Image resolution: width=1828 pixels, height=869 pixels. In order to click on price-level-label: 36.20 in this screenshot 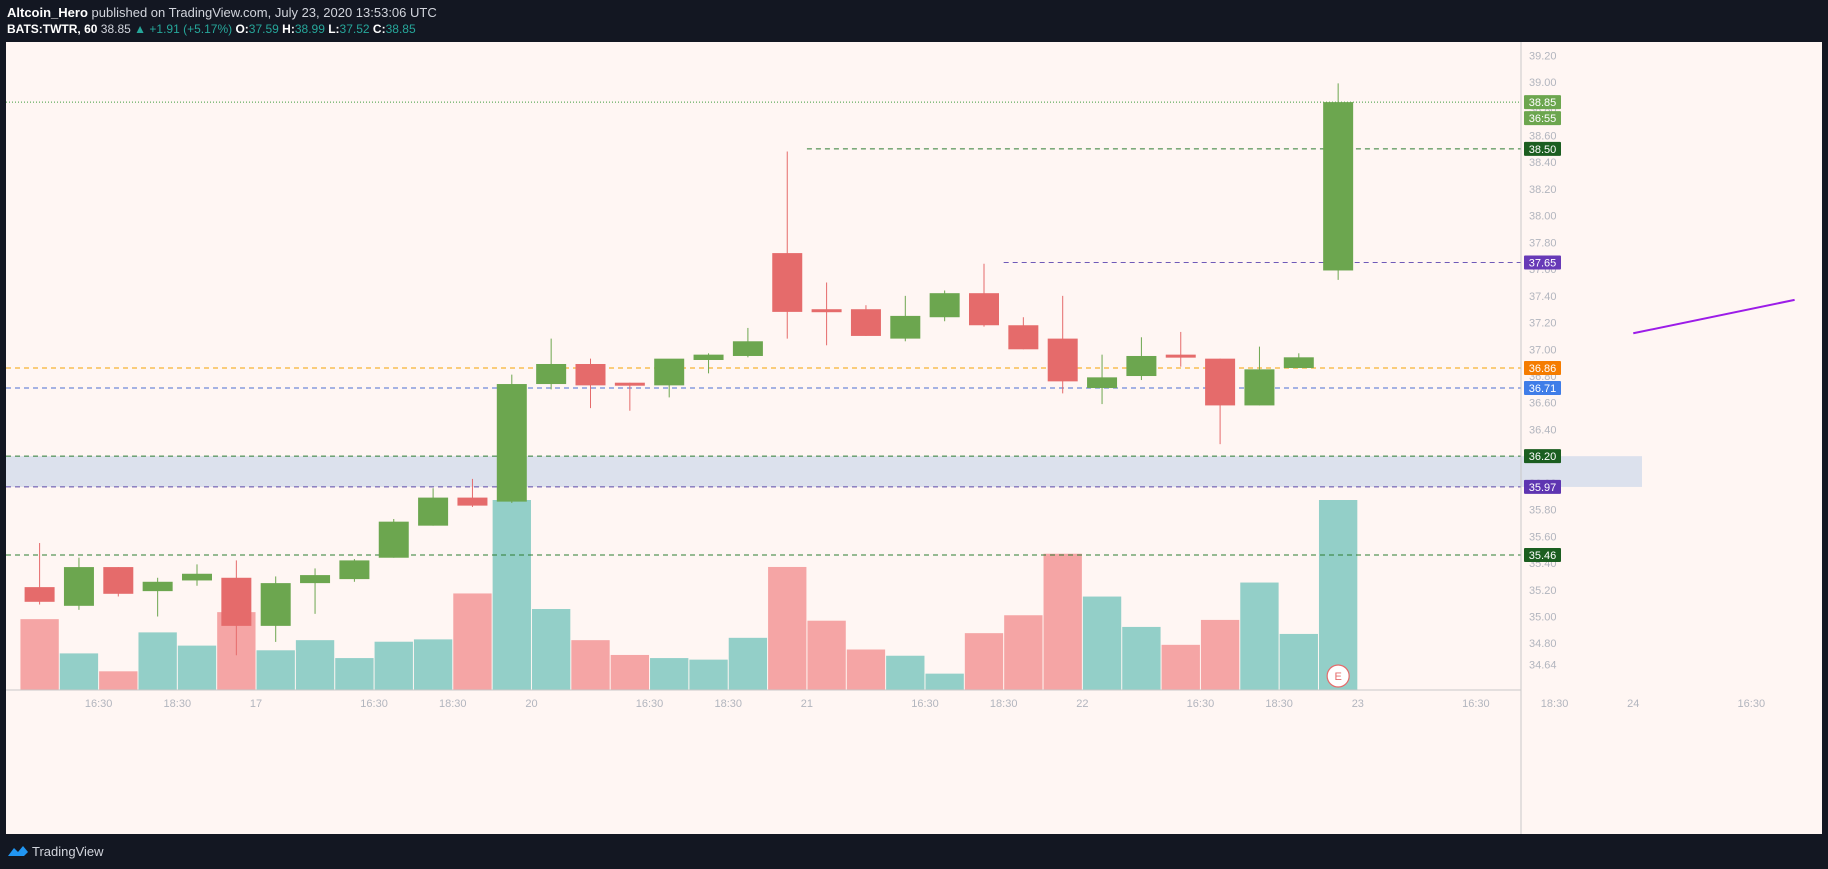, I will do `click(1543, 457)`.